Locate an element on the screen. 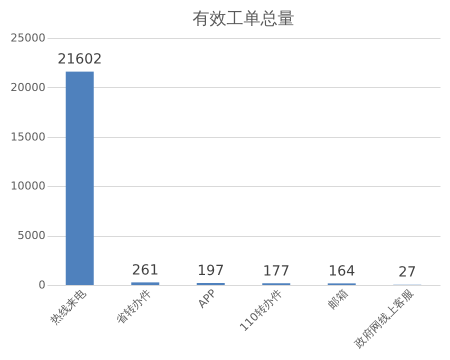  x-tick-label: 热线来电 is located at coordinates (68, 307).